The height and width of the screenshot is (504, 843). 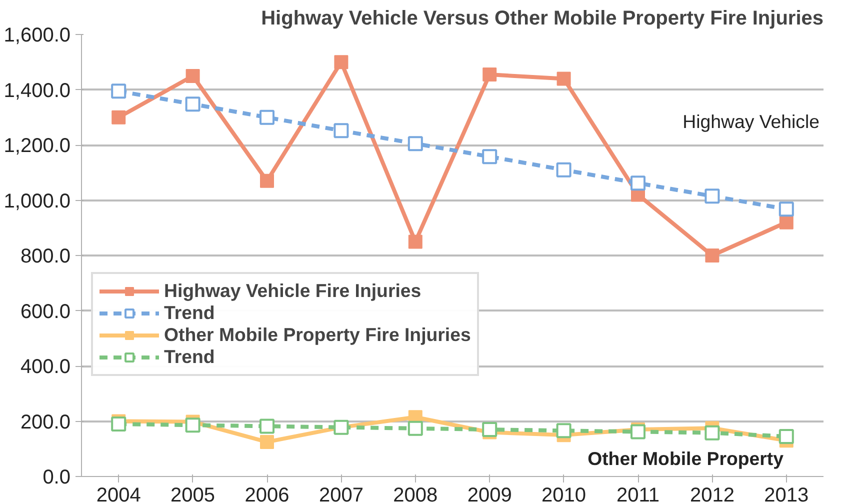 What do you see at coordinates (37, 35) in the screenshot?
I see `y-tick-label: 1,600.0` at bounding box center [37, 35].